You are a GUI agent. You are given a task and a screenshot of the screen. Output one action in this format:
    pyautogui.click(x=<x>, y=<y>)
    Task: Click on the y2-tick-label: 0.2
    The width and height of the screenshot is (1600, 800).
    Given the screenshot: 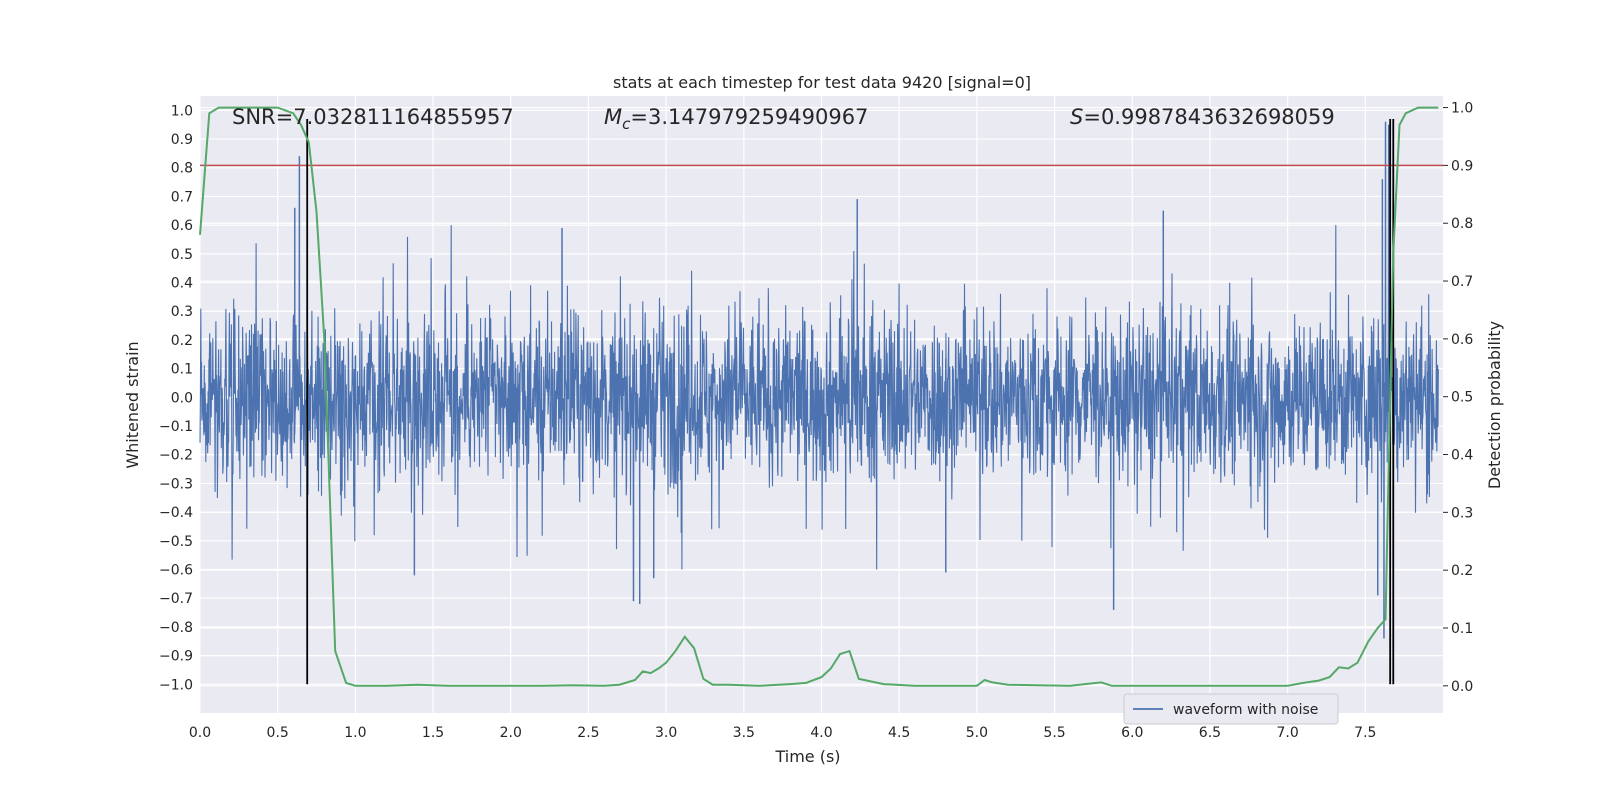 What is the action you would take?
    pyautogui.click(x=1462, y=571)
    